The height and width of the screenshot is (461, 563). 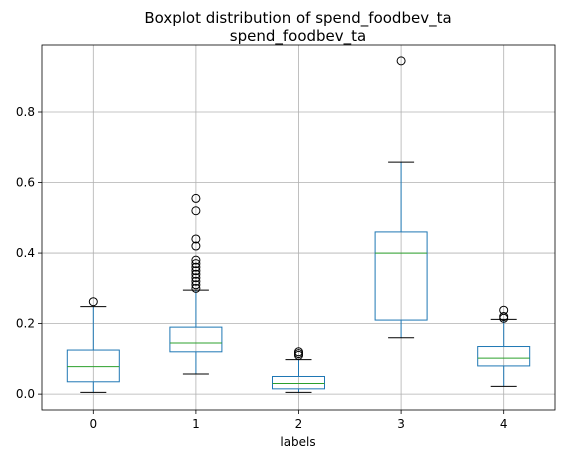 I want to click on y-tick-label: 0.2, so click(x=25, y=324).